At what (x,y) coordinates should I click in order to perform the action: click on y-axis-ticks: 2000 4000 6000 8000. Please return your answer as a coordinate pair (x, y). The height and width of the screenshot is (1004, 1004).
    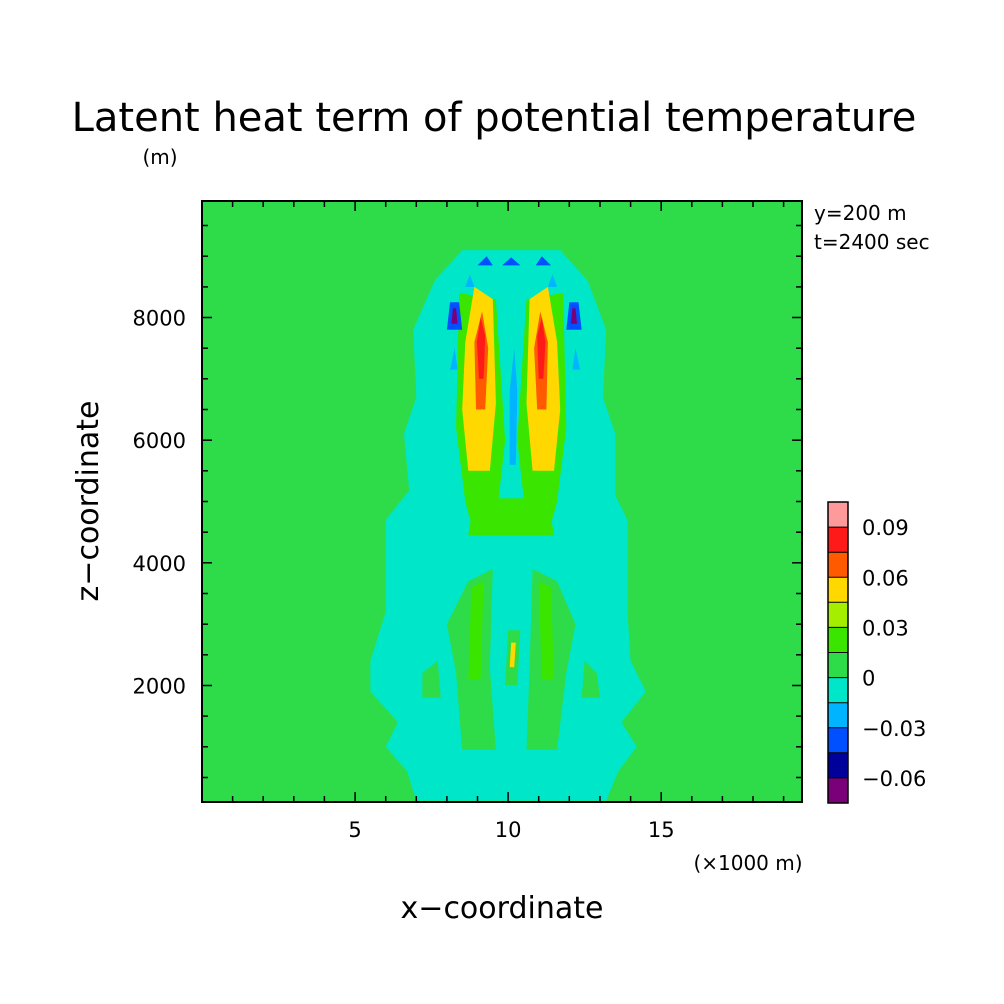
    Looking at the image, I should click on (159, 503).